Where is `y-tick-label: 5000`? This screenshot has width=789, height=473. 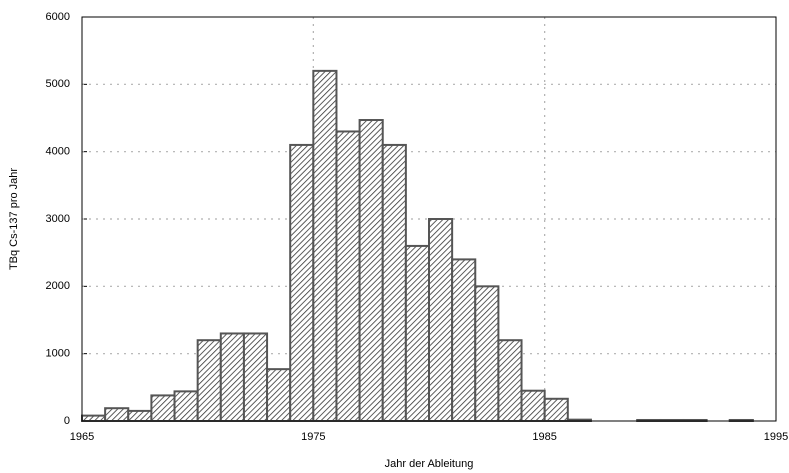 y-tick-label: 5000 is located at coordinates (58, 84).